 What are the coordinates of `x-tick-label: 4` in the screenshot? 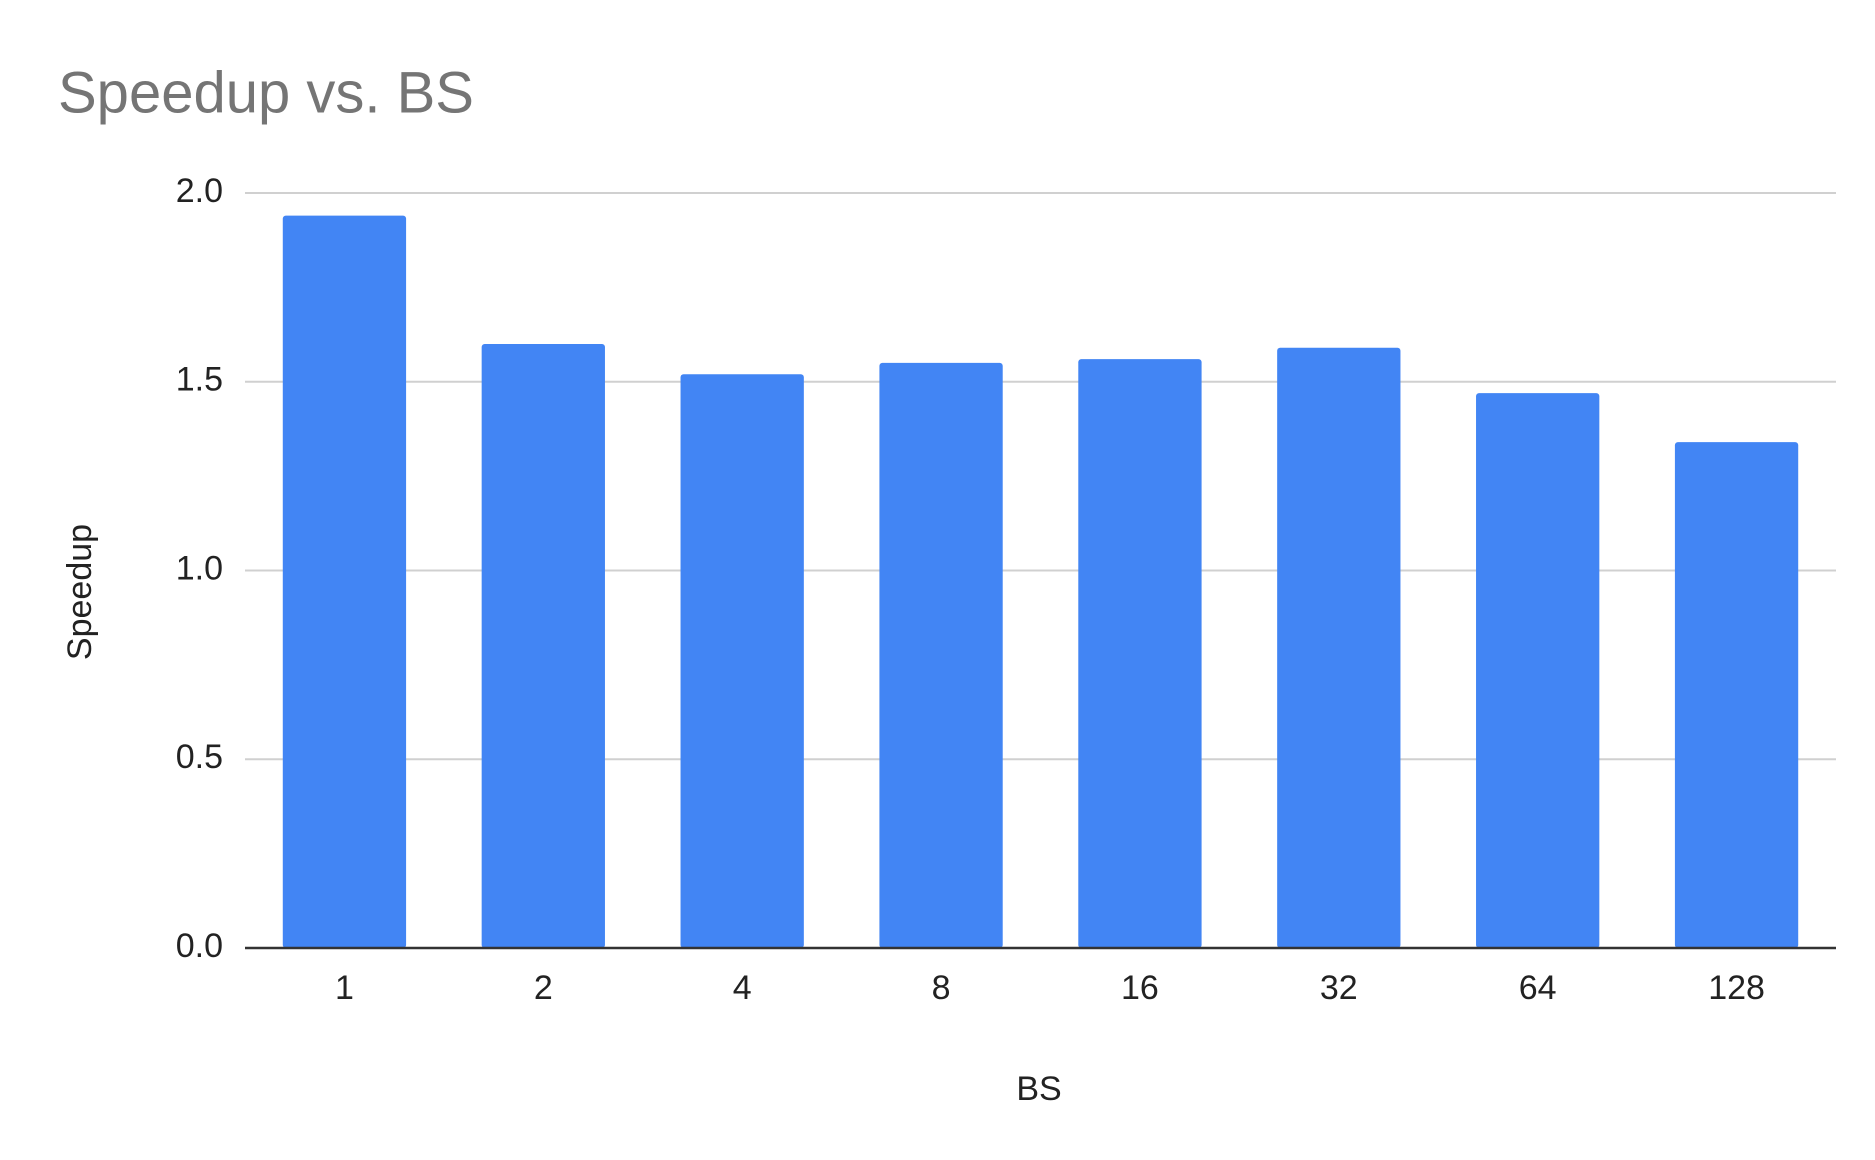 It's located at (742, 988).